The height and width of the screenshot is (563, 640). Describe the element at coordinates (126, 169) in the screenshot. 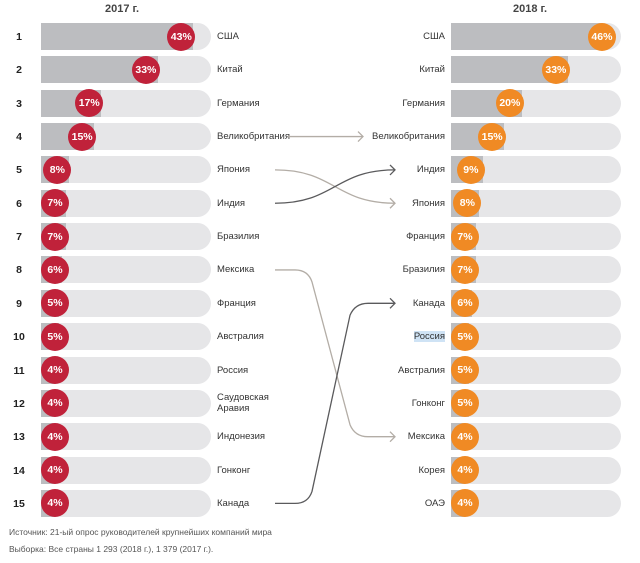

I see `bar-track: 8%` at that location.